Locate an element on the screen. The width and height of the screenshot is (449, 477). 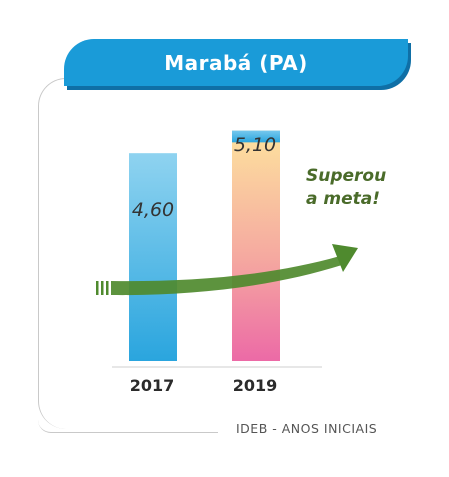
value-label-2019: 5,10 is located at coordinates (255, 145).